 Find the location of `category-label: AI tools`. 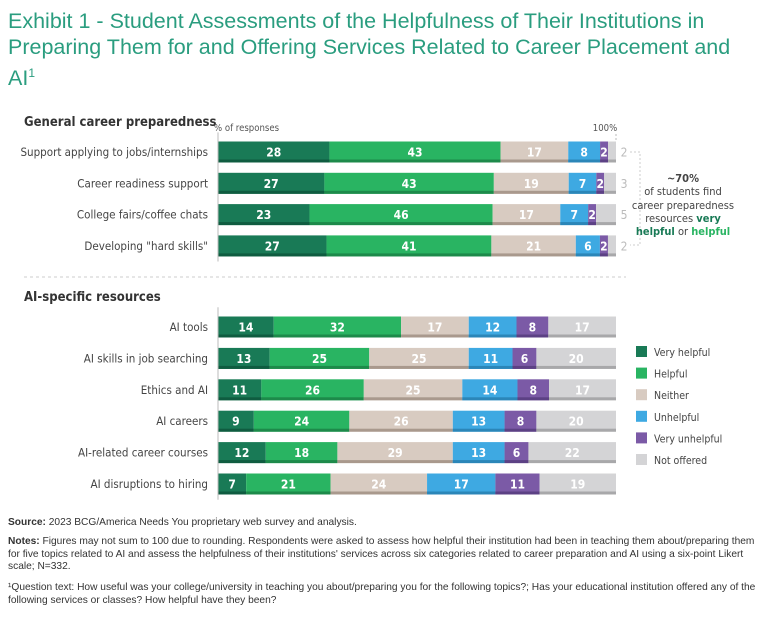

category-label: AI tools is located at coordinates (189, 327).